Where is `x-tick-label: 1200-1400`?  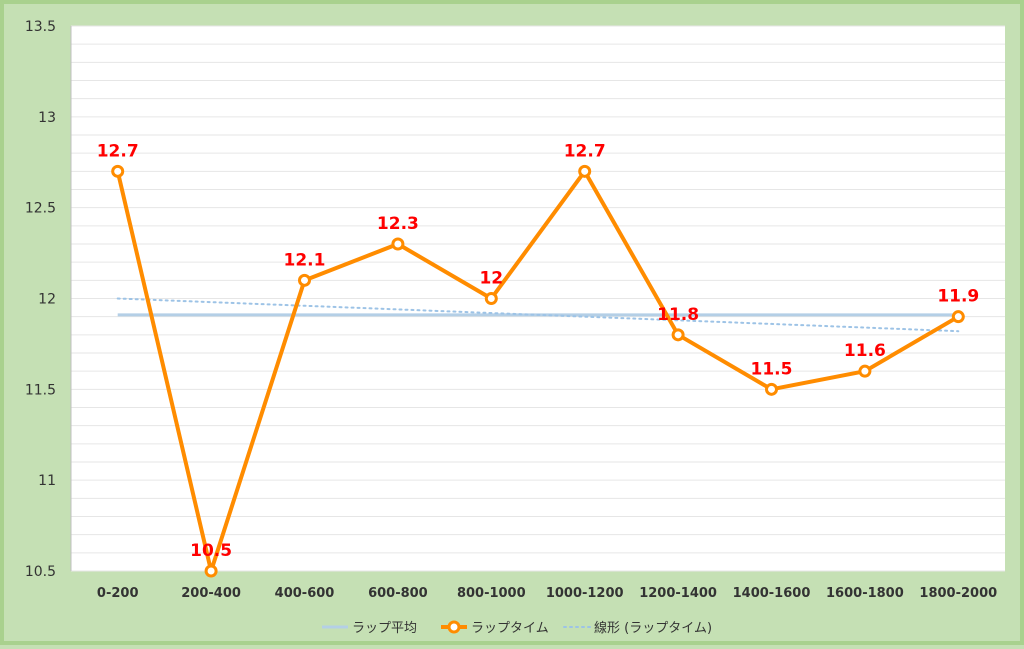 x-tick-label: 1200-1400 is located at coordinates (678, 593).